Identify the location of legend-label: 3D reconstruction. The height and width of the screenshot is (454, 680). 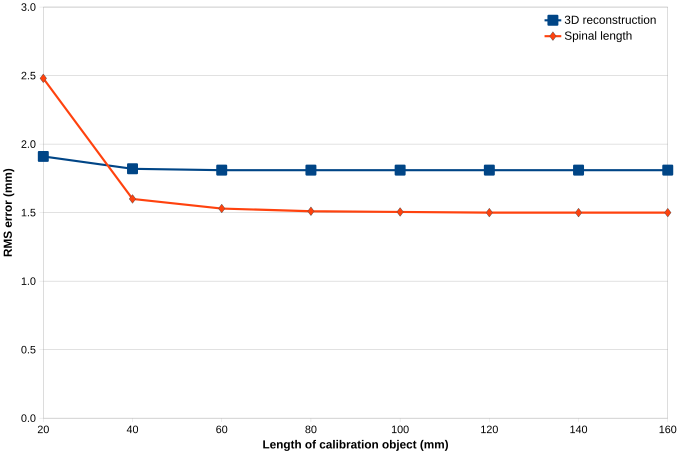
(610, 19).